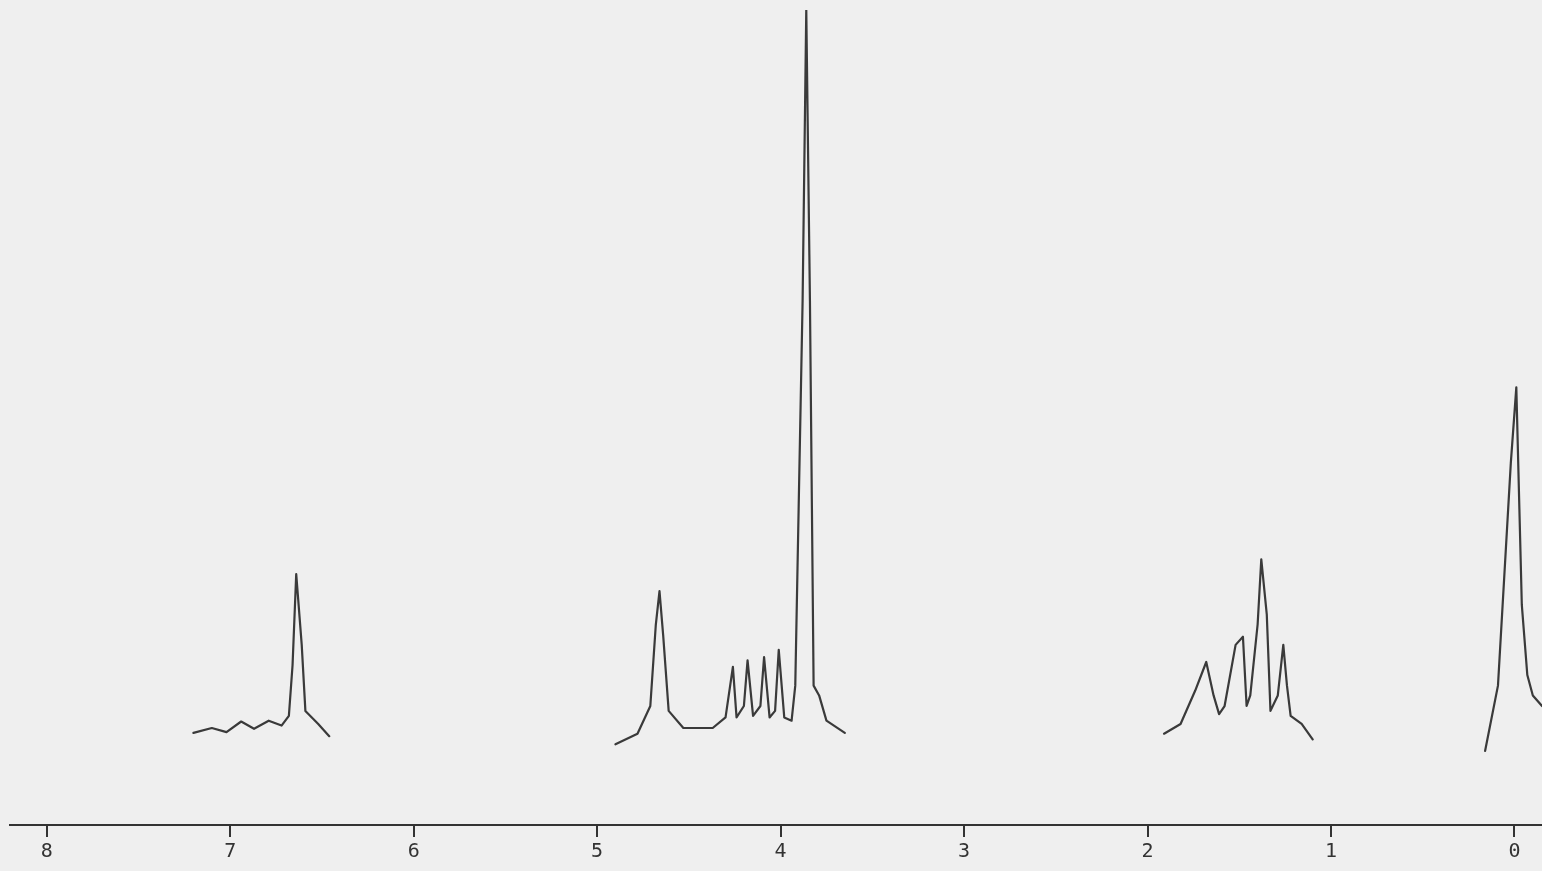  What do you see at coordinates (46, 850) in the screenshot?
I see `x-tick-label: 8` at bounding box center [46, 850].